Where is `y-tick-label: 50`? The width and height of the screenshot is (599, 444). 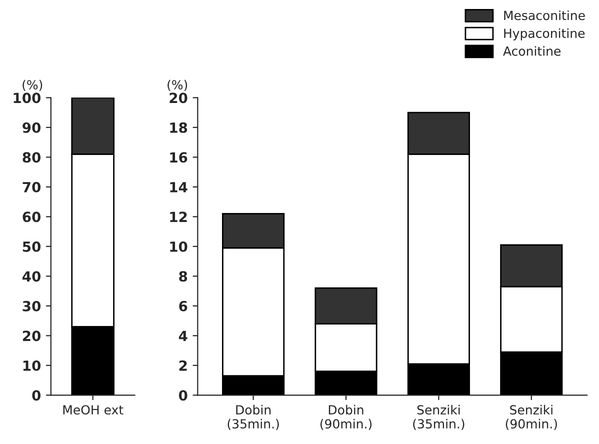
y-tick-label: 50 is located at coordinates (31, 246).